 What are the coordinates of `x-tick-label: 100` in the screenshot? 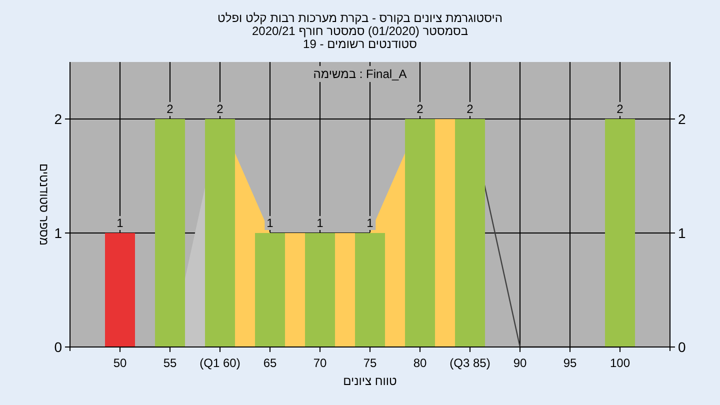 It's located at (620, 363).